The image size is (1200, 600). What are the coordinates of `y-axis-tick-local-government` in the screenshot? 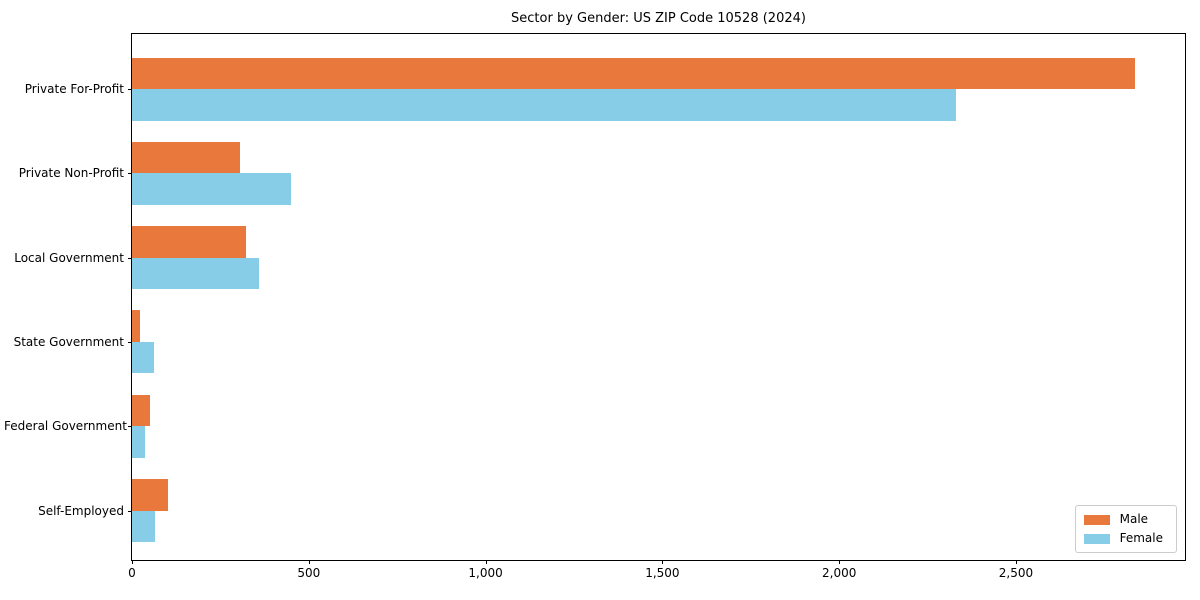 It's located at (130, 258).